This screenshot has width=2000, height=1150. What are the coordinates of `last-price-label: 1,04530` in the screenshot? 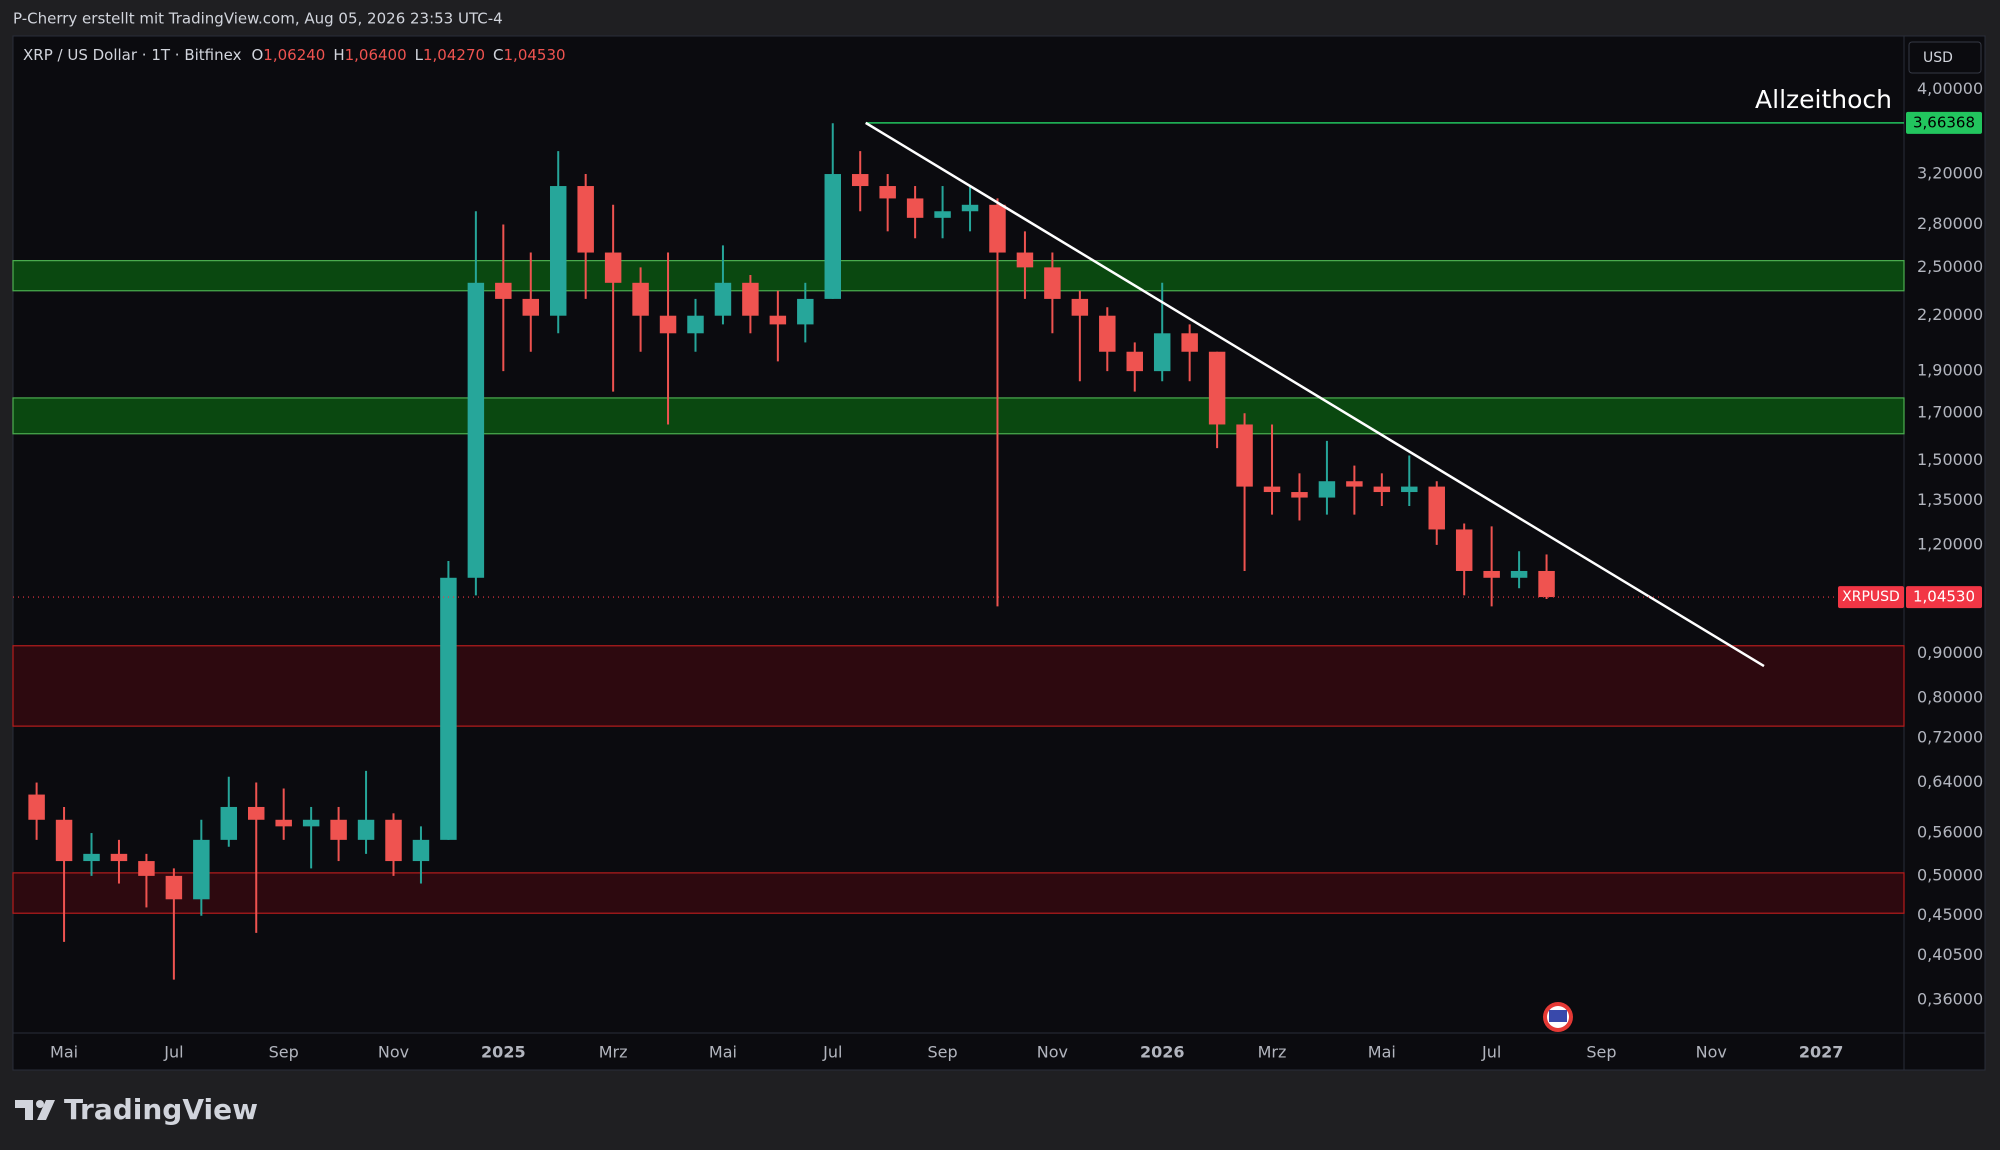 It's located at (1944, 597).